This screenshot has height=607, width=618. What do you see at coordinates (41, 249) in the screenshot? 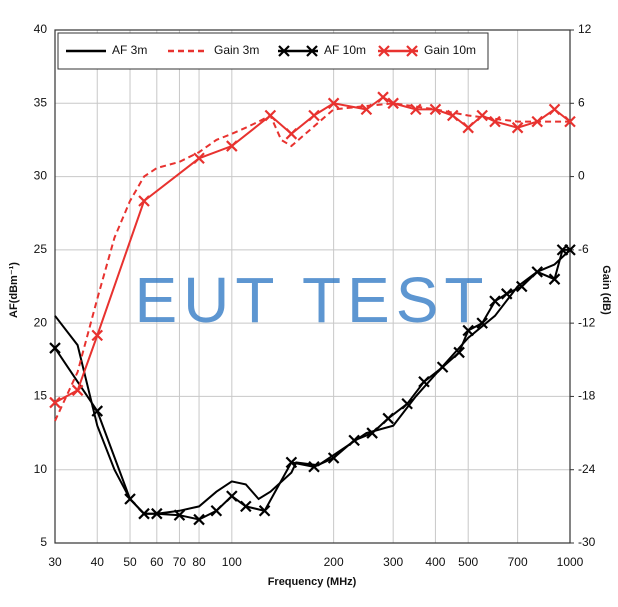
I see `y-tick-label: 25` at bounding box center [41, 249].